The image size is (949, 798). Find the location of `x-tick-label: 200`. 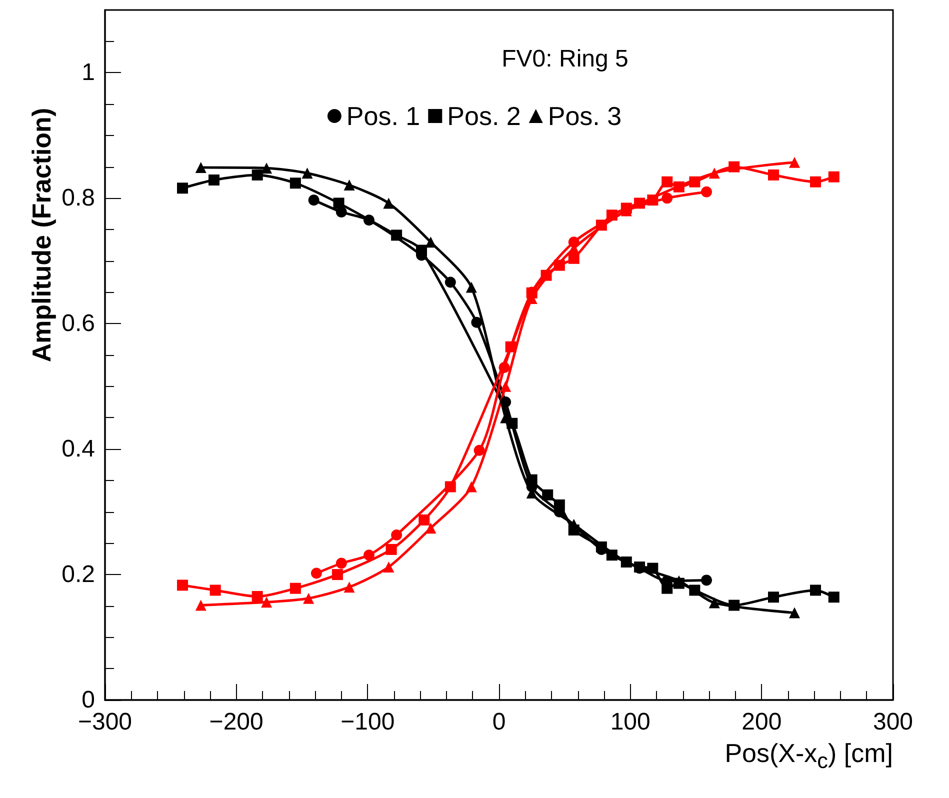

x-tick-label: 200 is located at coordinates (762, 722).